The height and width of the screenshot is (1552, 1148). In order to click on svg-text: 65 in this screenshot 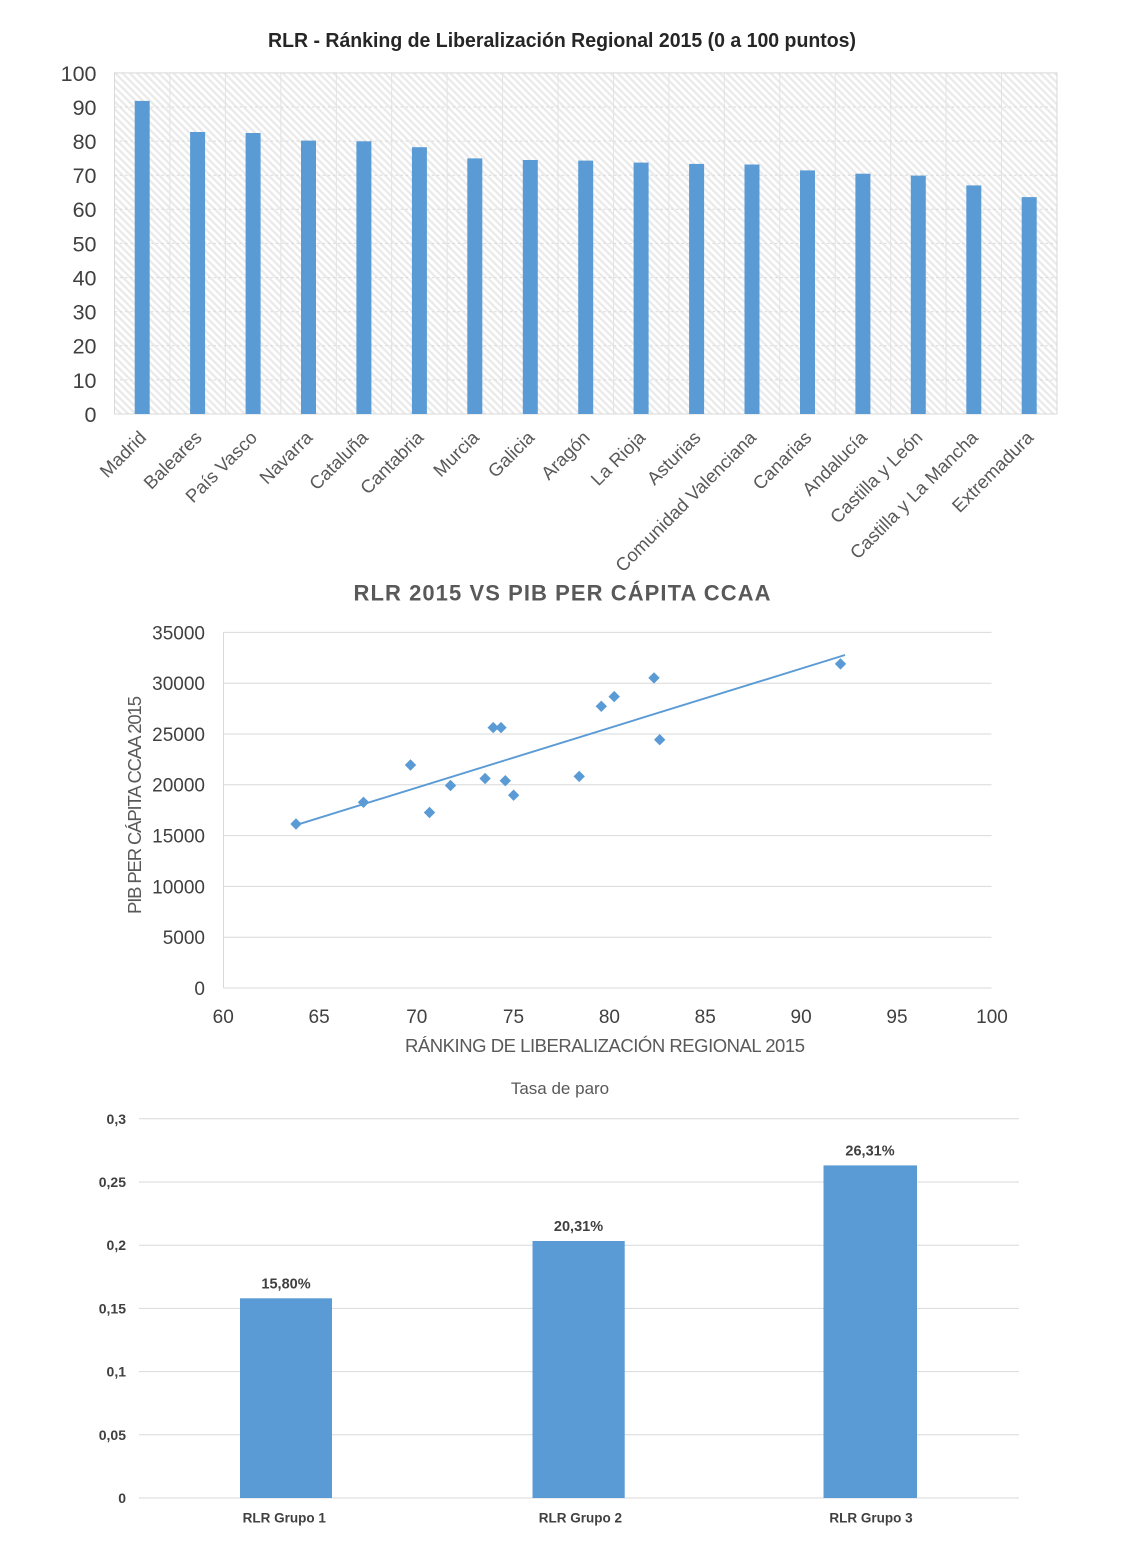, I will do `click(319, 1017)`.